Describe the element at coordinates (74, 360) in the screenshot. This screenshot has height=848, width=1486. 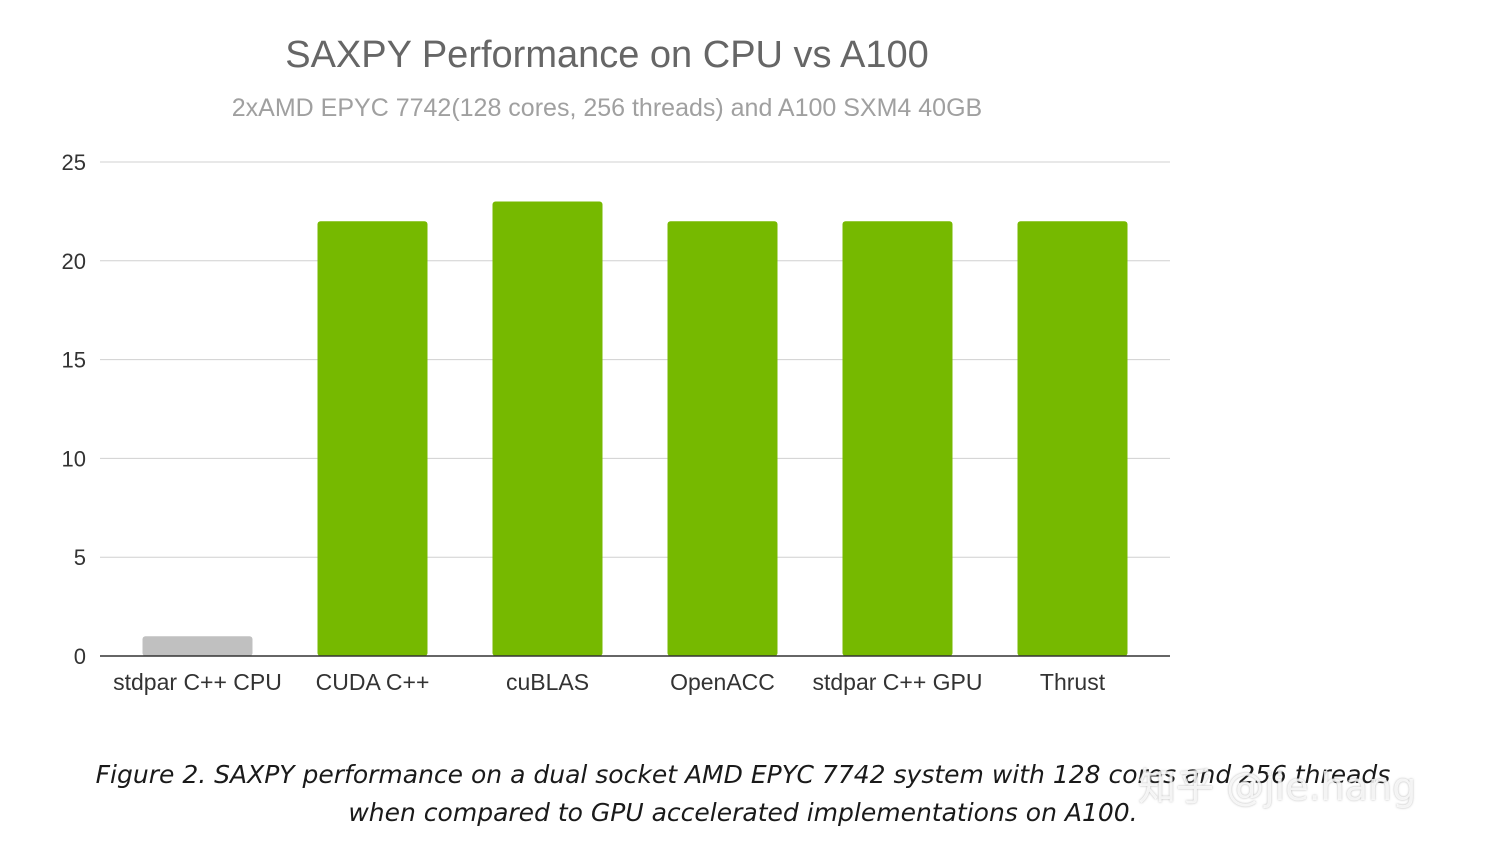
I see `y-tick-label: 15` at that location.